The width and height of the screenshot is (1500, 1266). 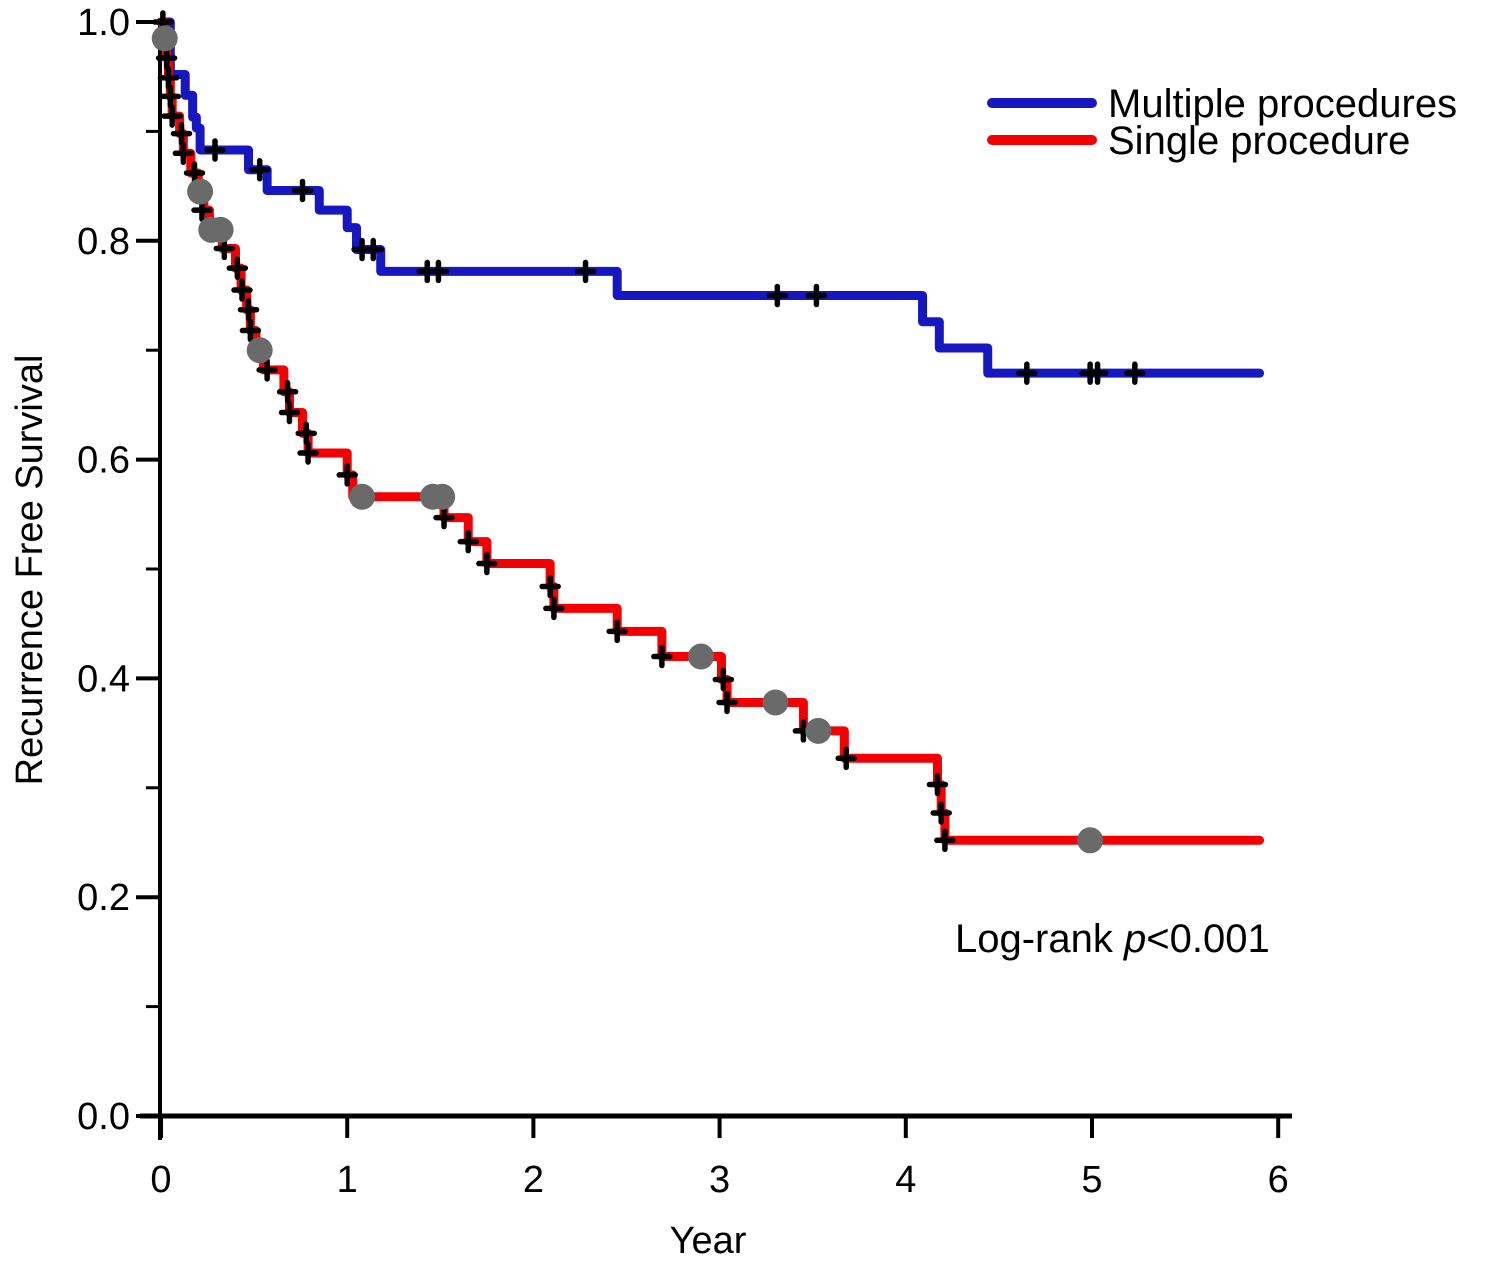 I want to click on x-tick-label: 4, so click(x=905, y=1180).